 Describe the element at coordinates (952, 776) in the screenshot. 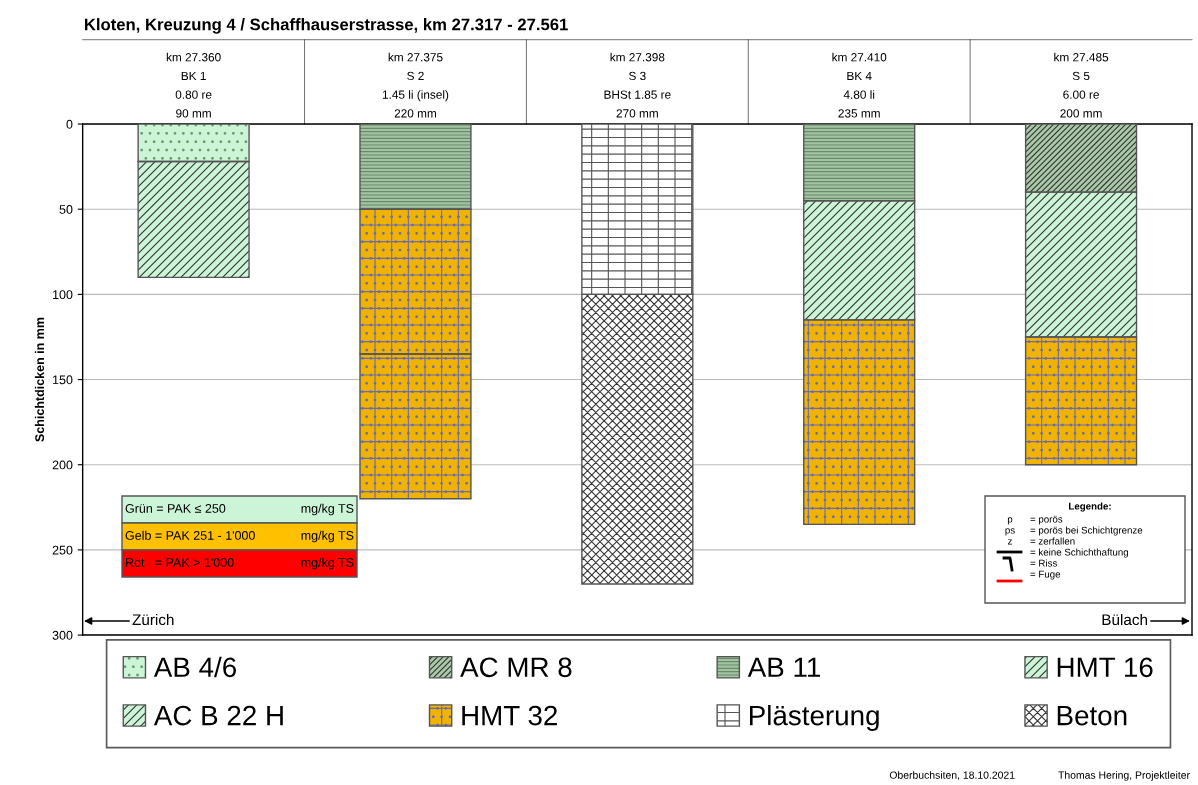

I see `text: Oberbuchsiten, 18.10.2021` at that location.